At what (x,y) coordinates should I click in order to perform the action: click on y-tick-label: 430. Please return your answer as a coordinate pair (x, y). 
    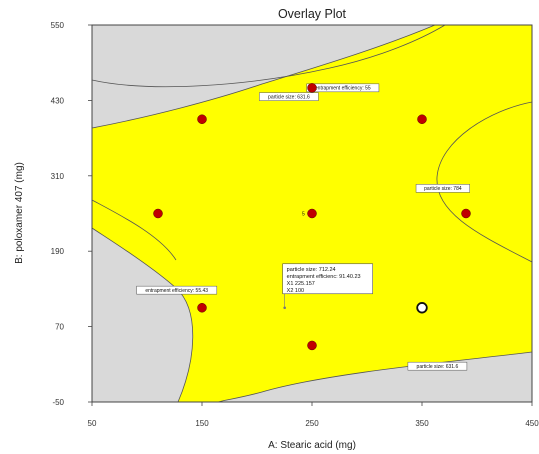
    Looking at the image, I should click on (58, 100).